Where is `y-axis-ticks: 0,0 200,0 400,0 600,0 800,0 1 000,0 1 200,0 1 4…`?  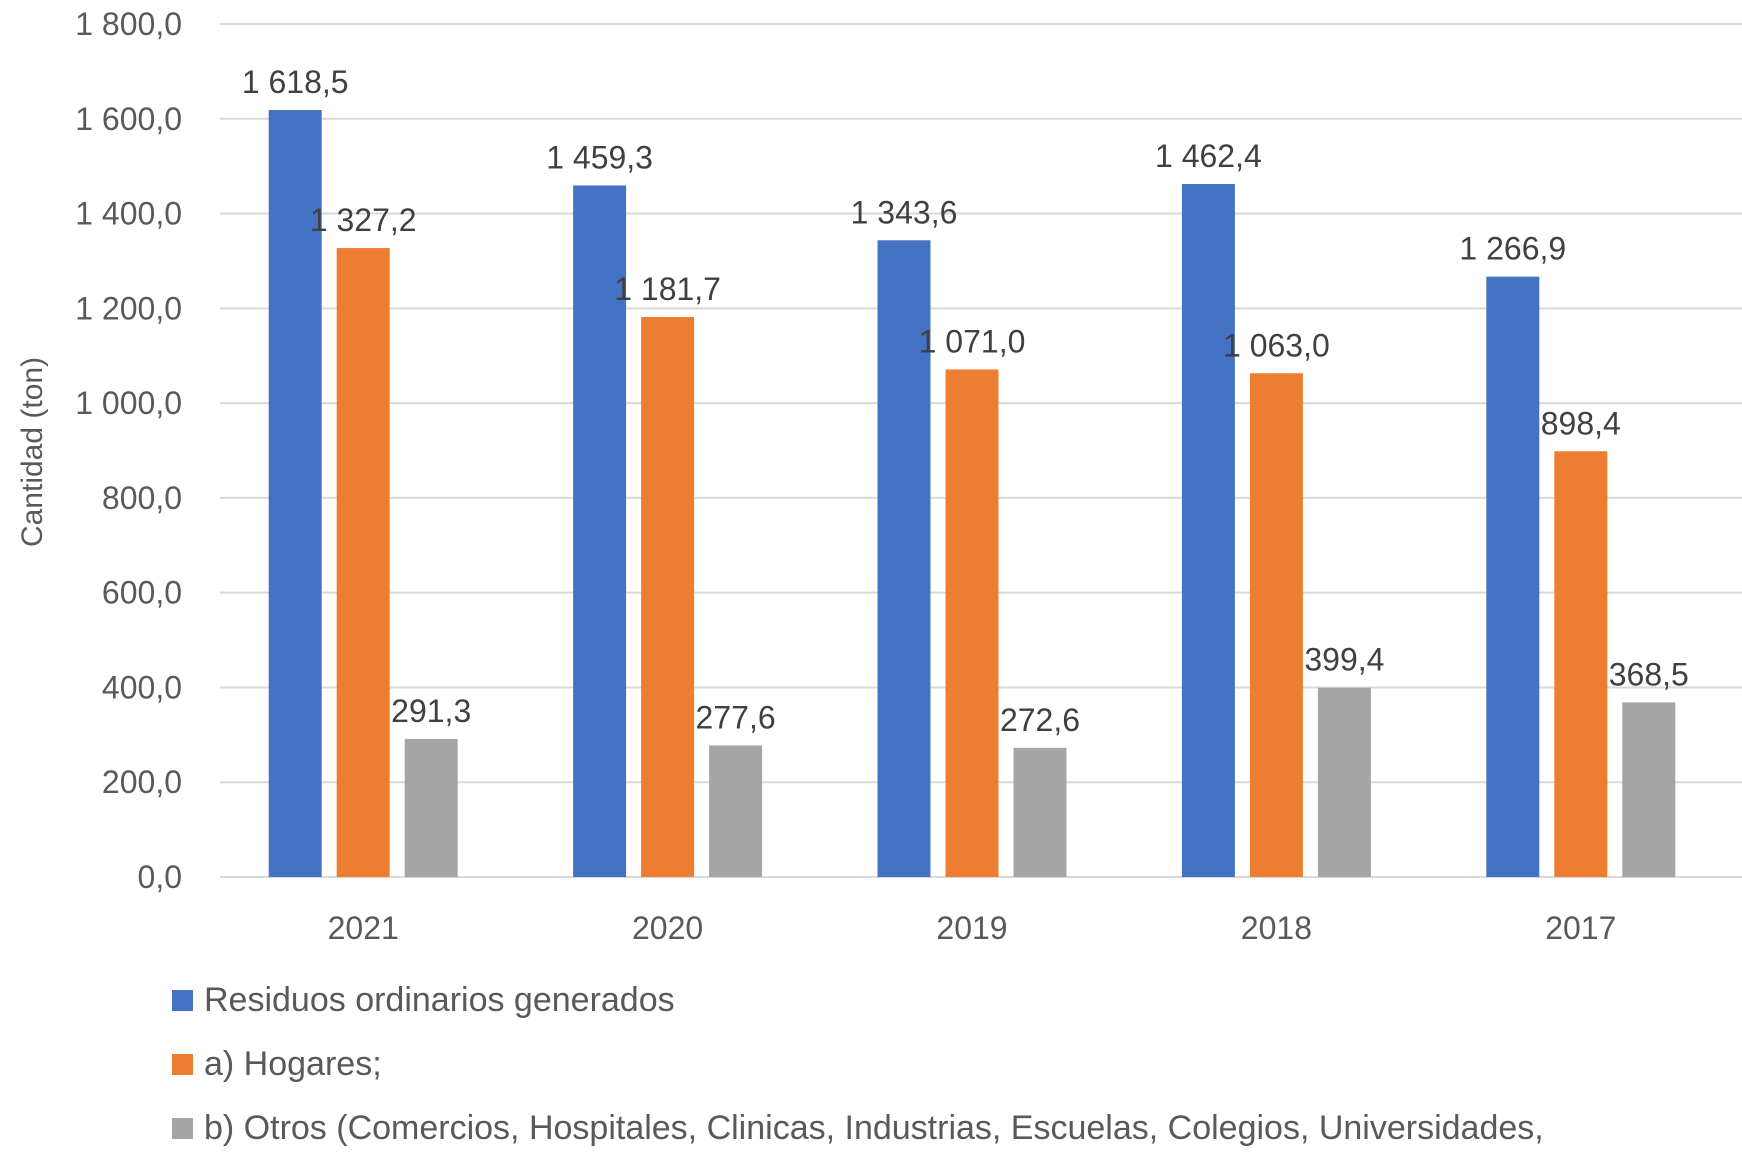
y-axis-ticks: 0,0 200,0 400,0 600,0 800,0 1 000,0 1 200,0 1 4… is located at coordinates (128, 450).